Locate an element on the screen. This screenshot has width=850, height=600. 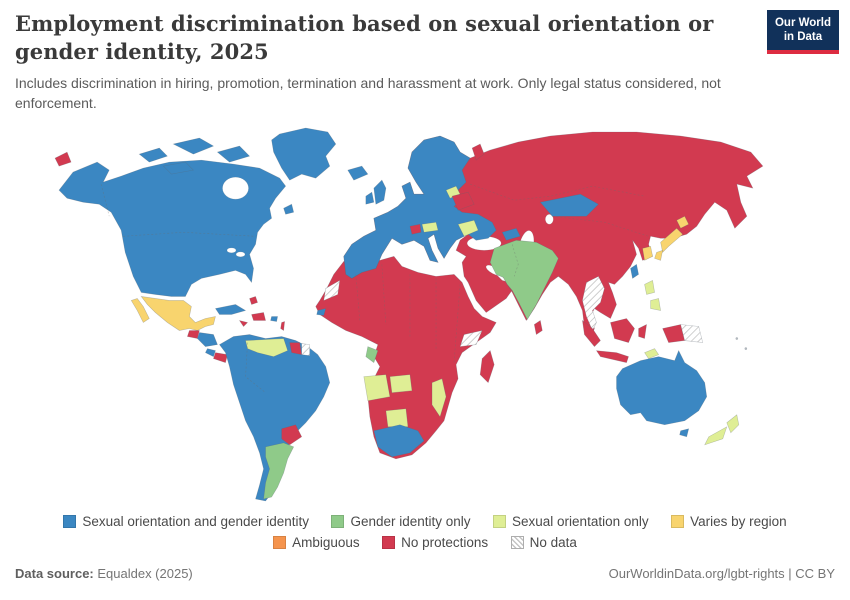
country-papua-new-guinea is located at coordinates (692, 333).